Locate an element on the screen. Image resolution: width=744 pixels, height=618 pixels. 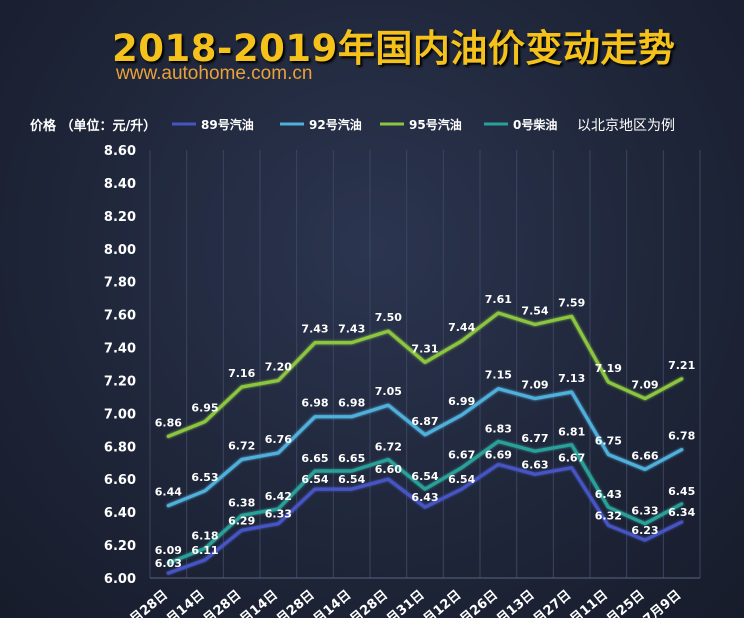
data-label: 7.31 is located at coordinates (424, 348).